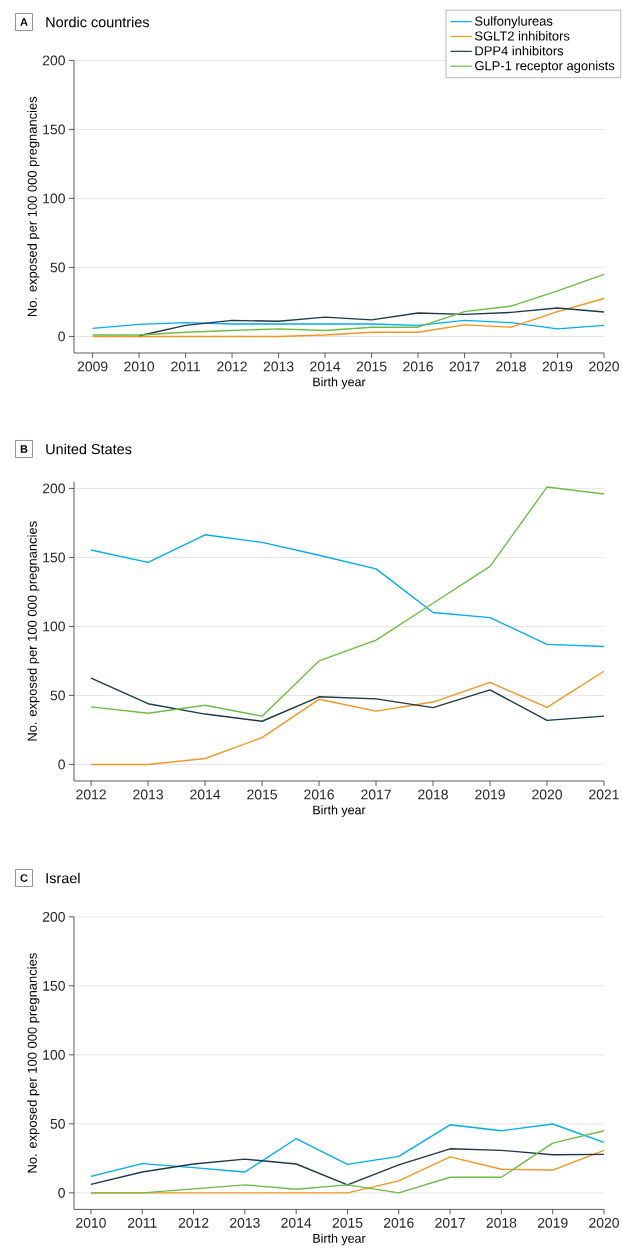  I want to click on legend-label: SGLT2 inhibitors, so click(522, 36).